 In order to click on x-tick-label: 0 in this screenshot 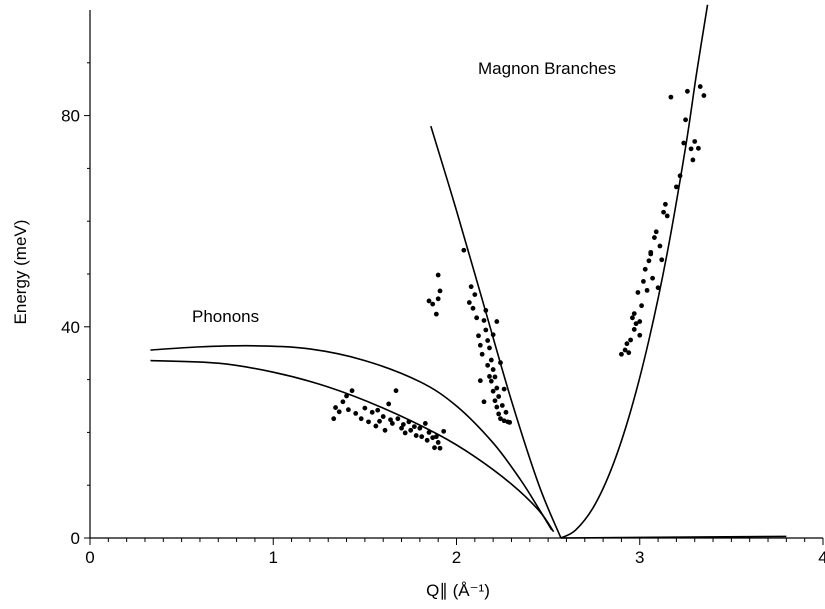, I will do `click(89, 557)`.